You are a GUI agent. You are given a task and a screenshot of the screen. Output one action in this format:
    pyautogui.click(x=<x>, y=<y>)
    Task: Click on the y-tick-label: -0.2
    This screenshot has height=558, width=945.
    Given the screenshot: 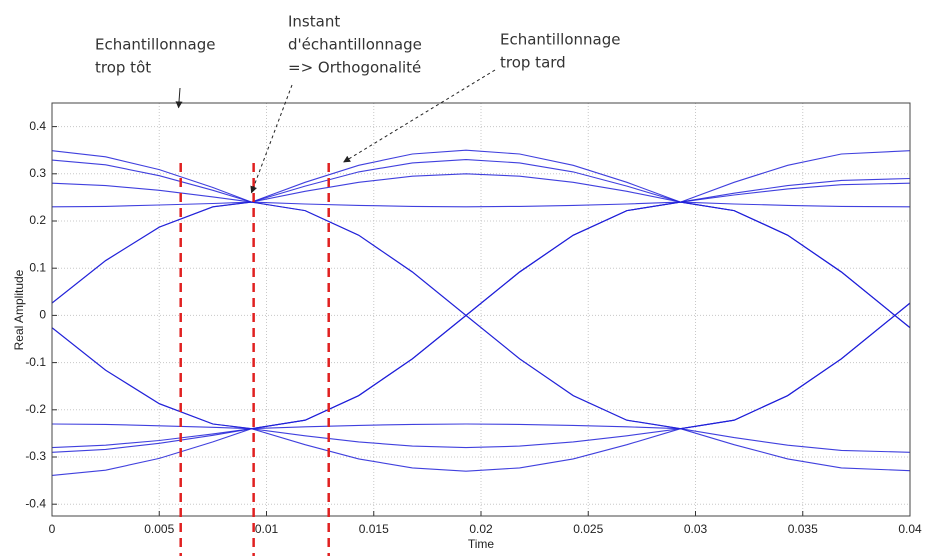 What is the action you would take?
    pyautogui.click(x=35, y=409)
    